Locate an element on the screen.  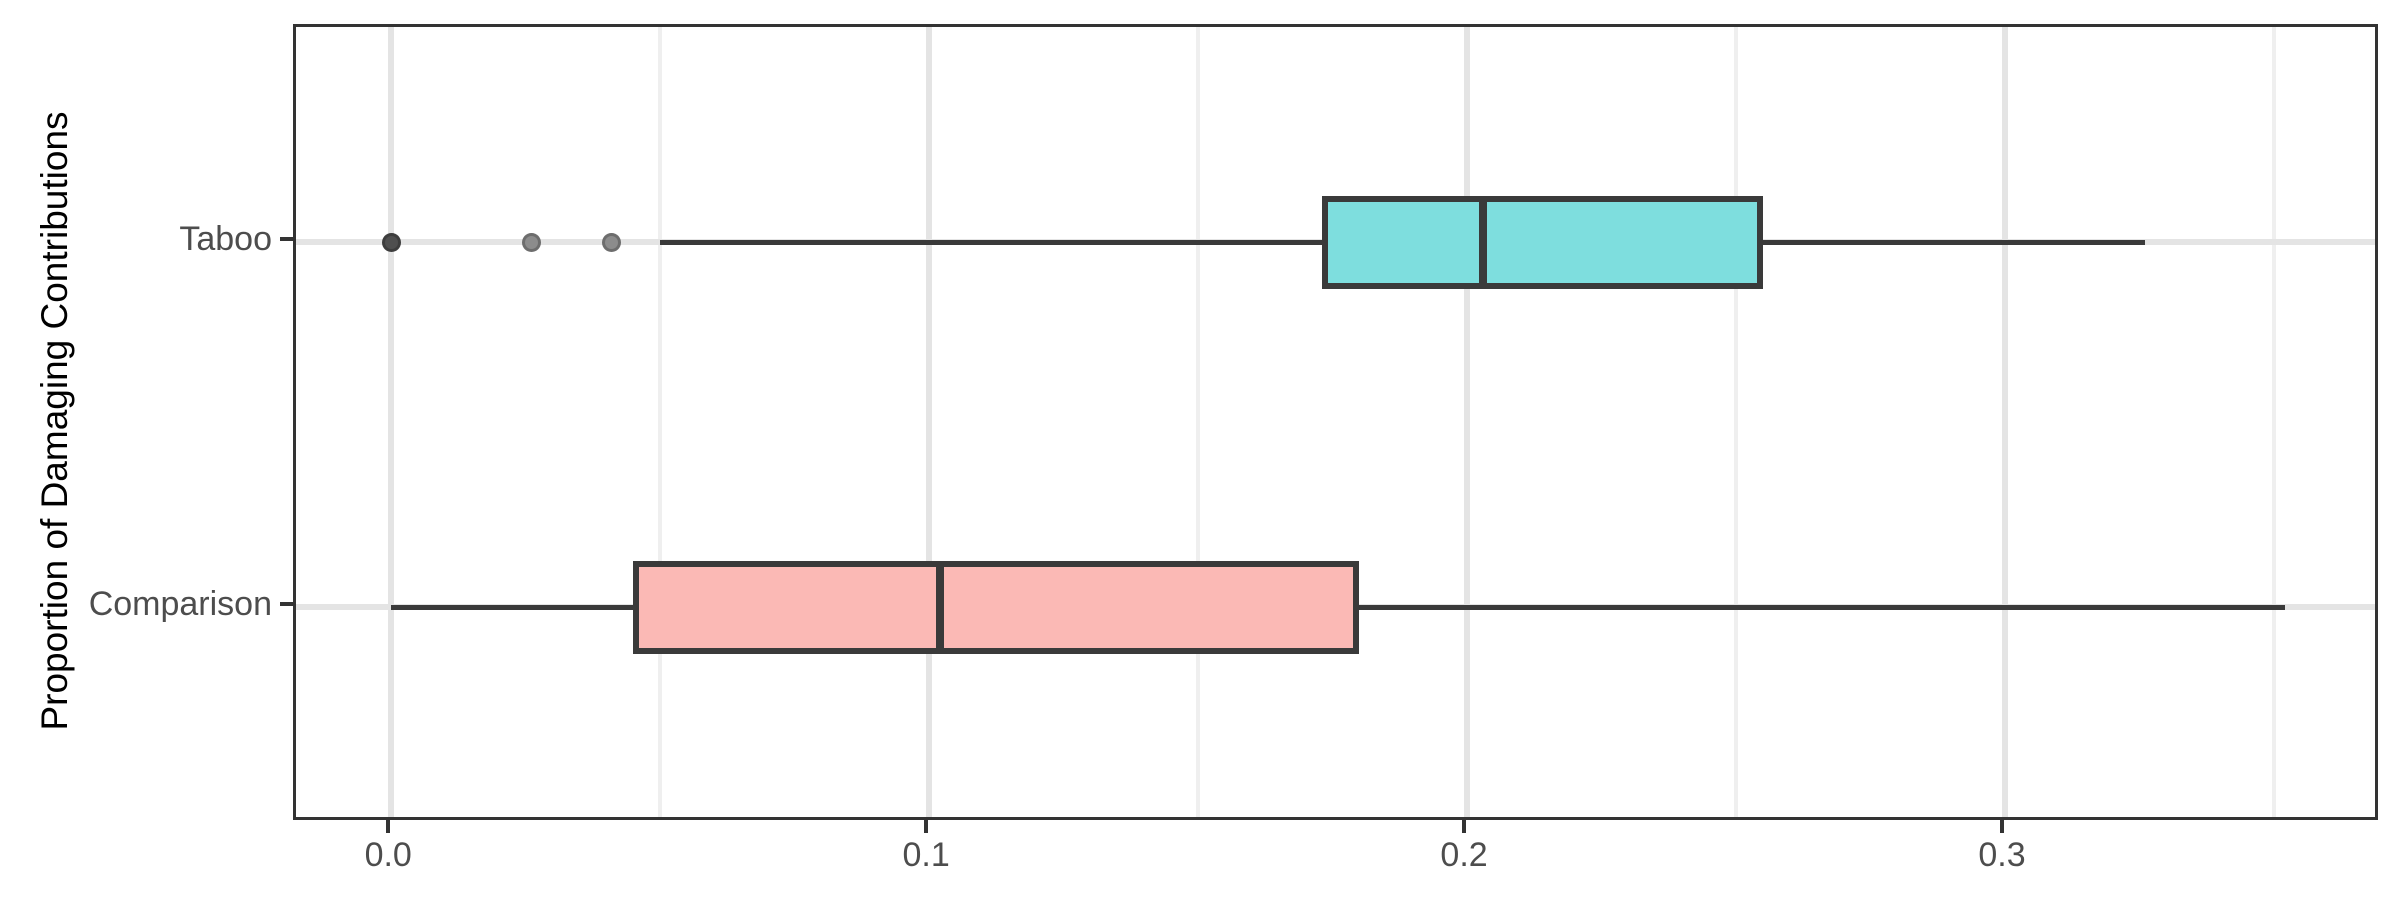
x-tick-label: 0.1 is located at coordinates (926, 855).